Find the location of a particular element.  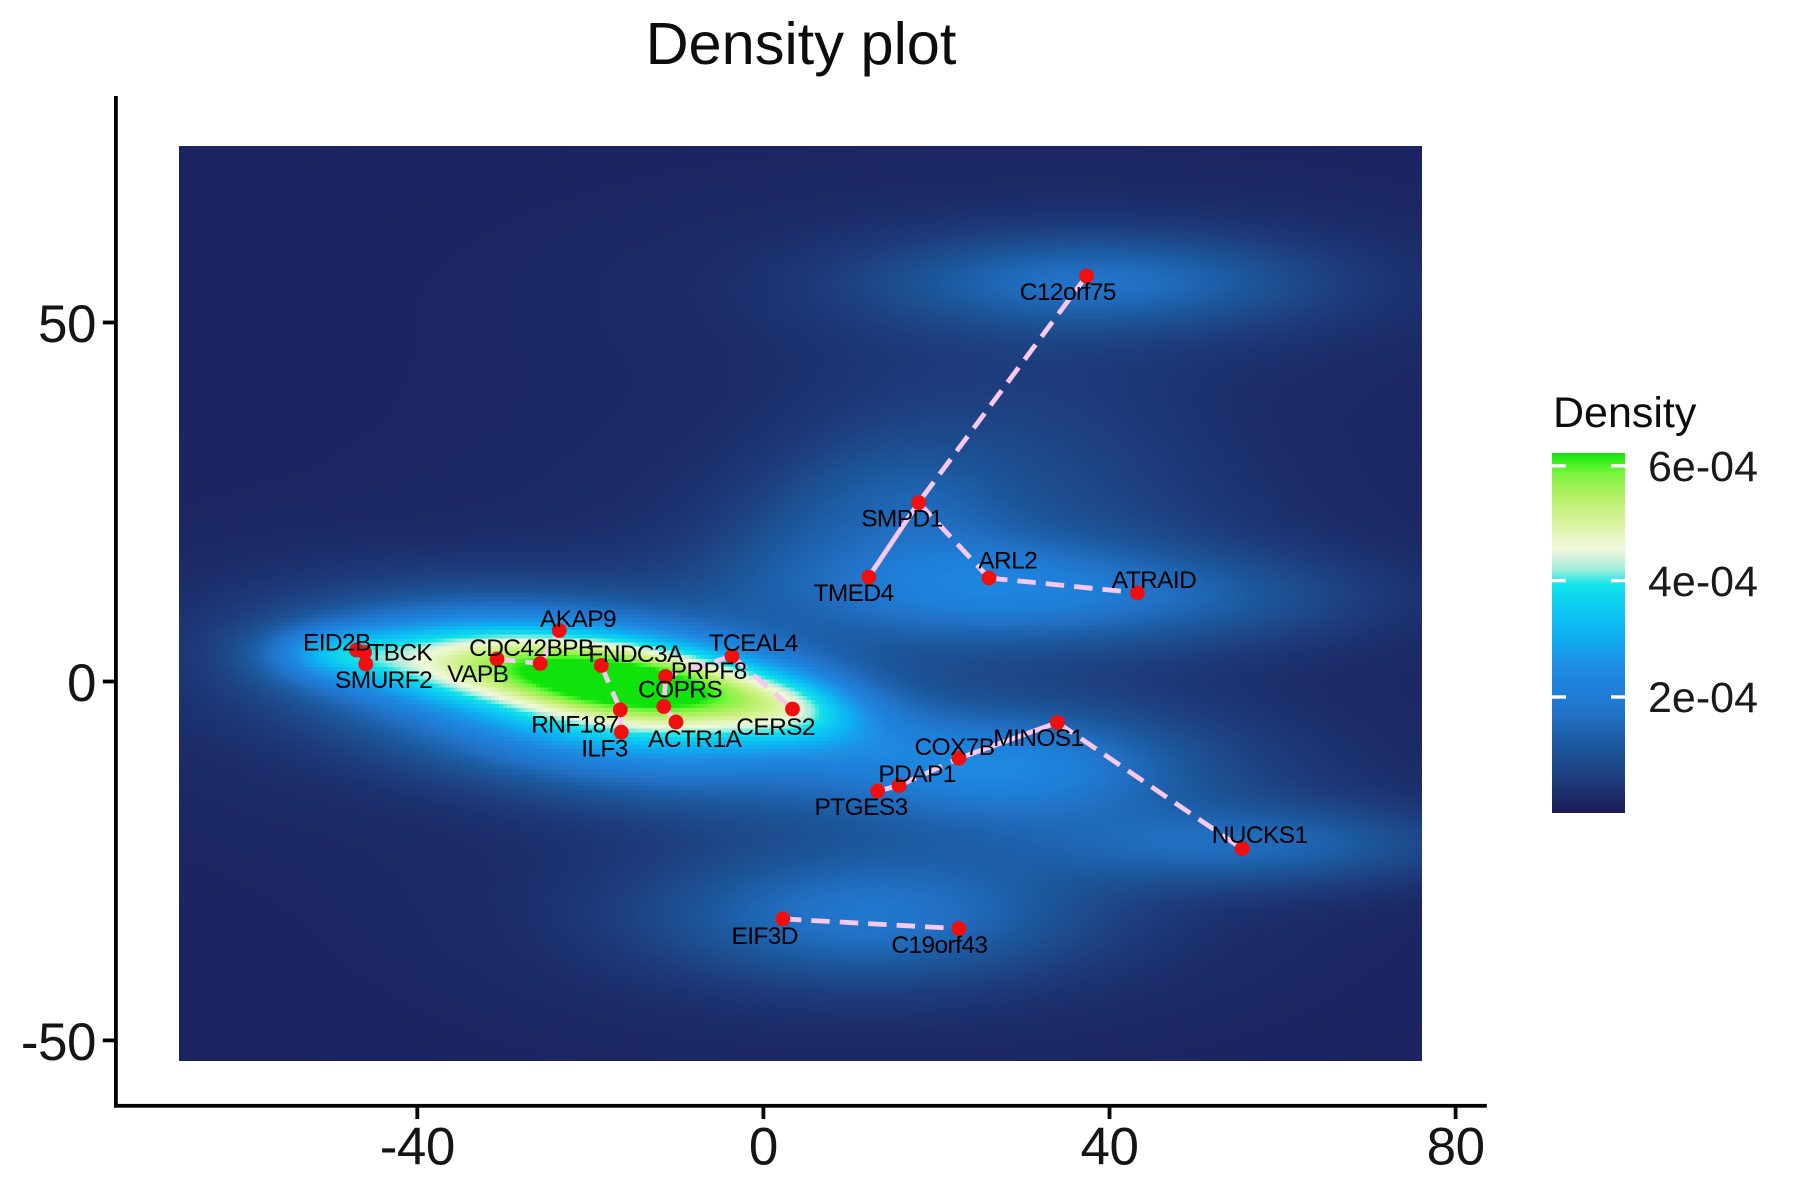

svg-text: MINOS1 is located at coordinates (1038, 738).